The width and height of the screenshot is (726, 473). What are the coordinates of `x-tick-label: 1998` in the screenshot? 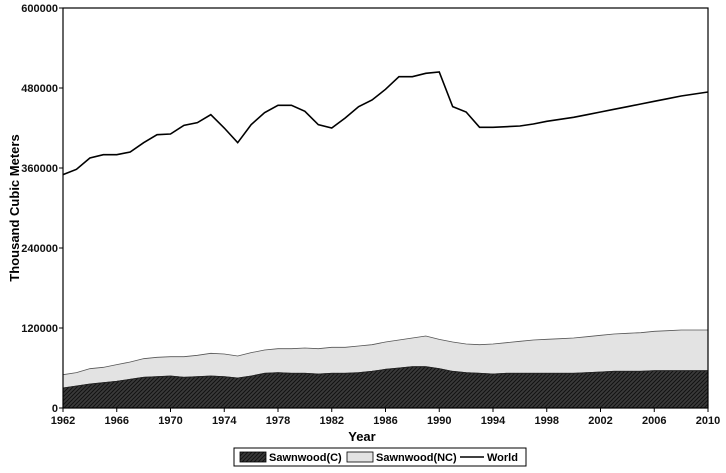 It's located at (547, 421).